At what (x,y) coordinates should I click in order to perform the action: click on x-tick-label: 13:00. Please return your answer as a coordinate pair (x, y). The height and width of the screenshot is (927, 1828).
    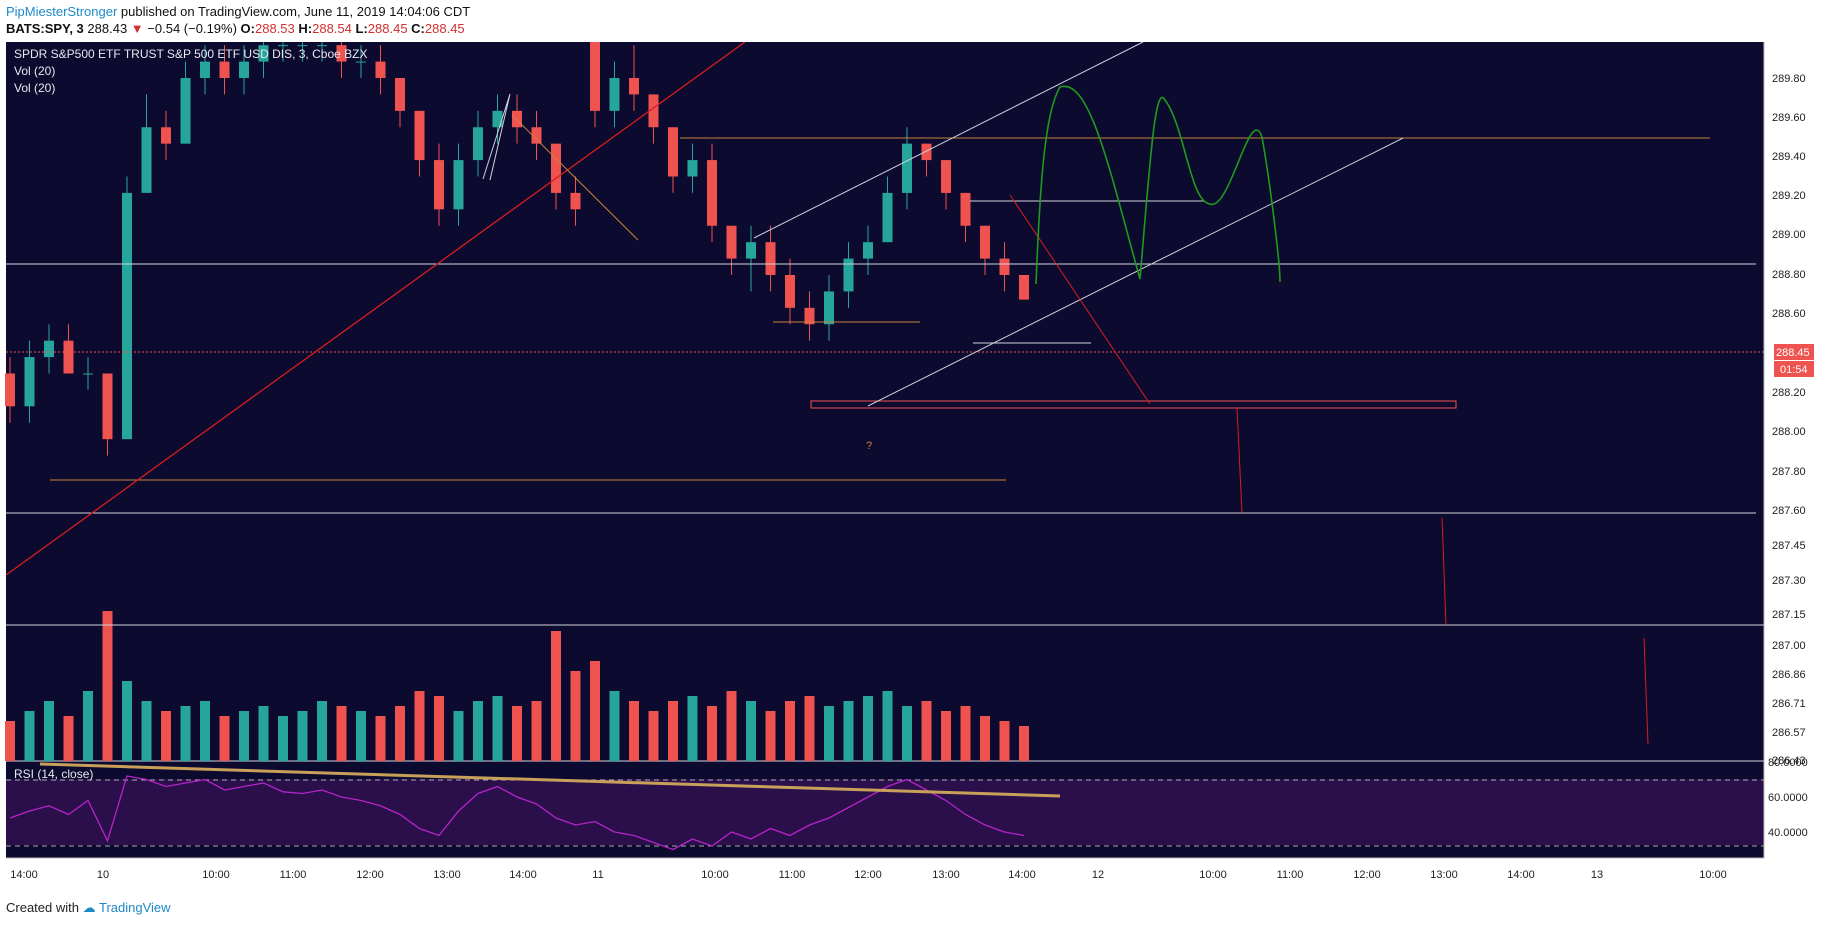
    Looking at the image, I should click on (1444, 875).